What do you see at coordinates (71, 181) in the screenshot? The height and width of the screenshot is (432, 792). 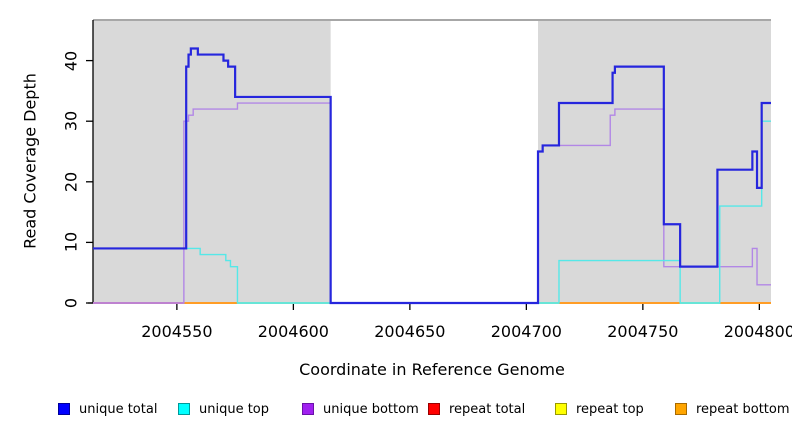 I see `y-tick-label: 20` at bounding box center [71, 181].